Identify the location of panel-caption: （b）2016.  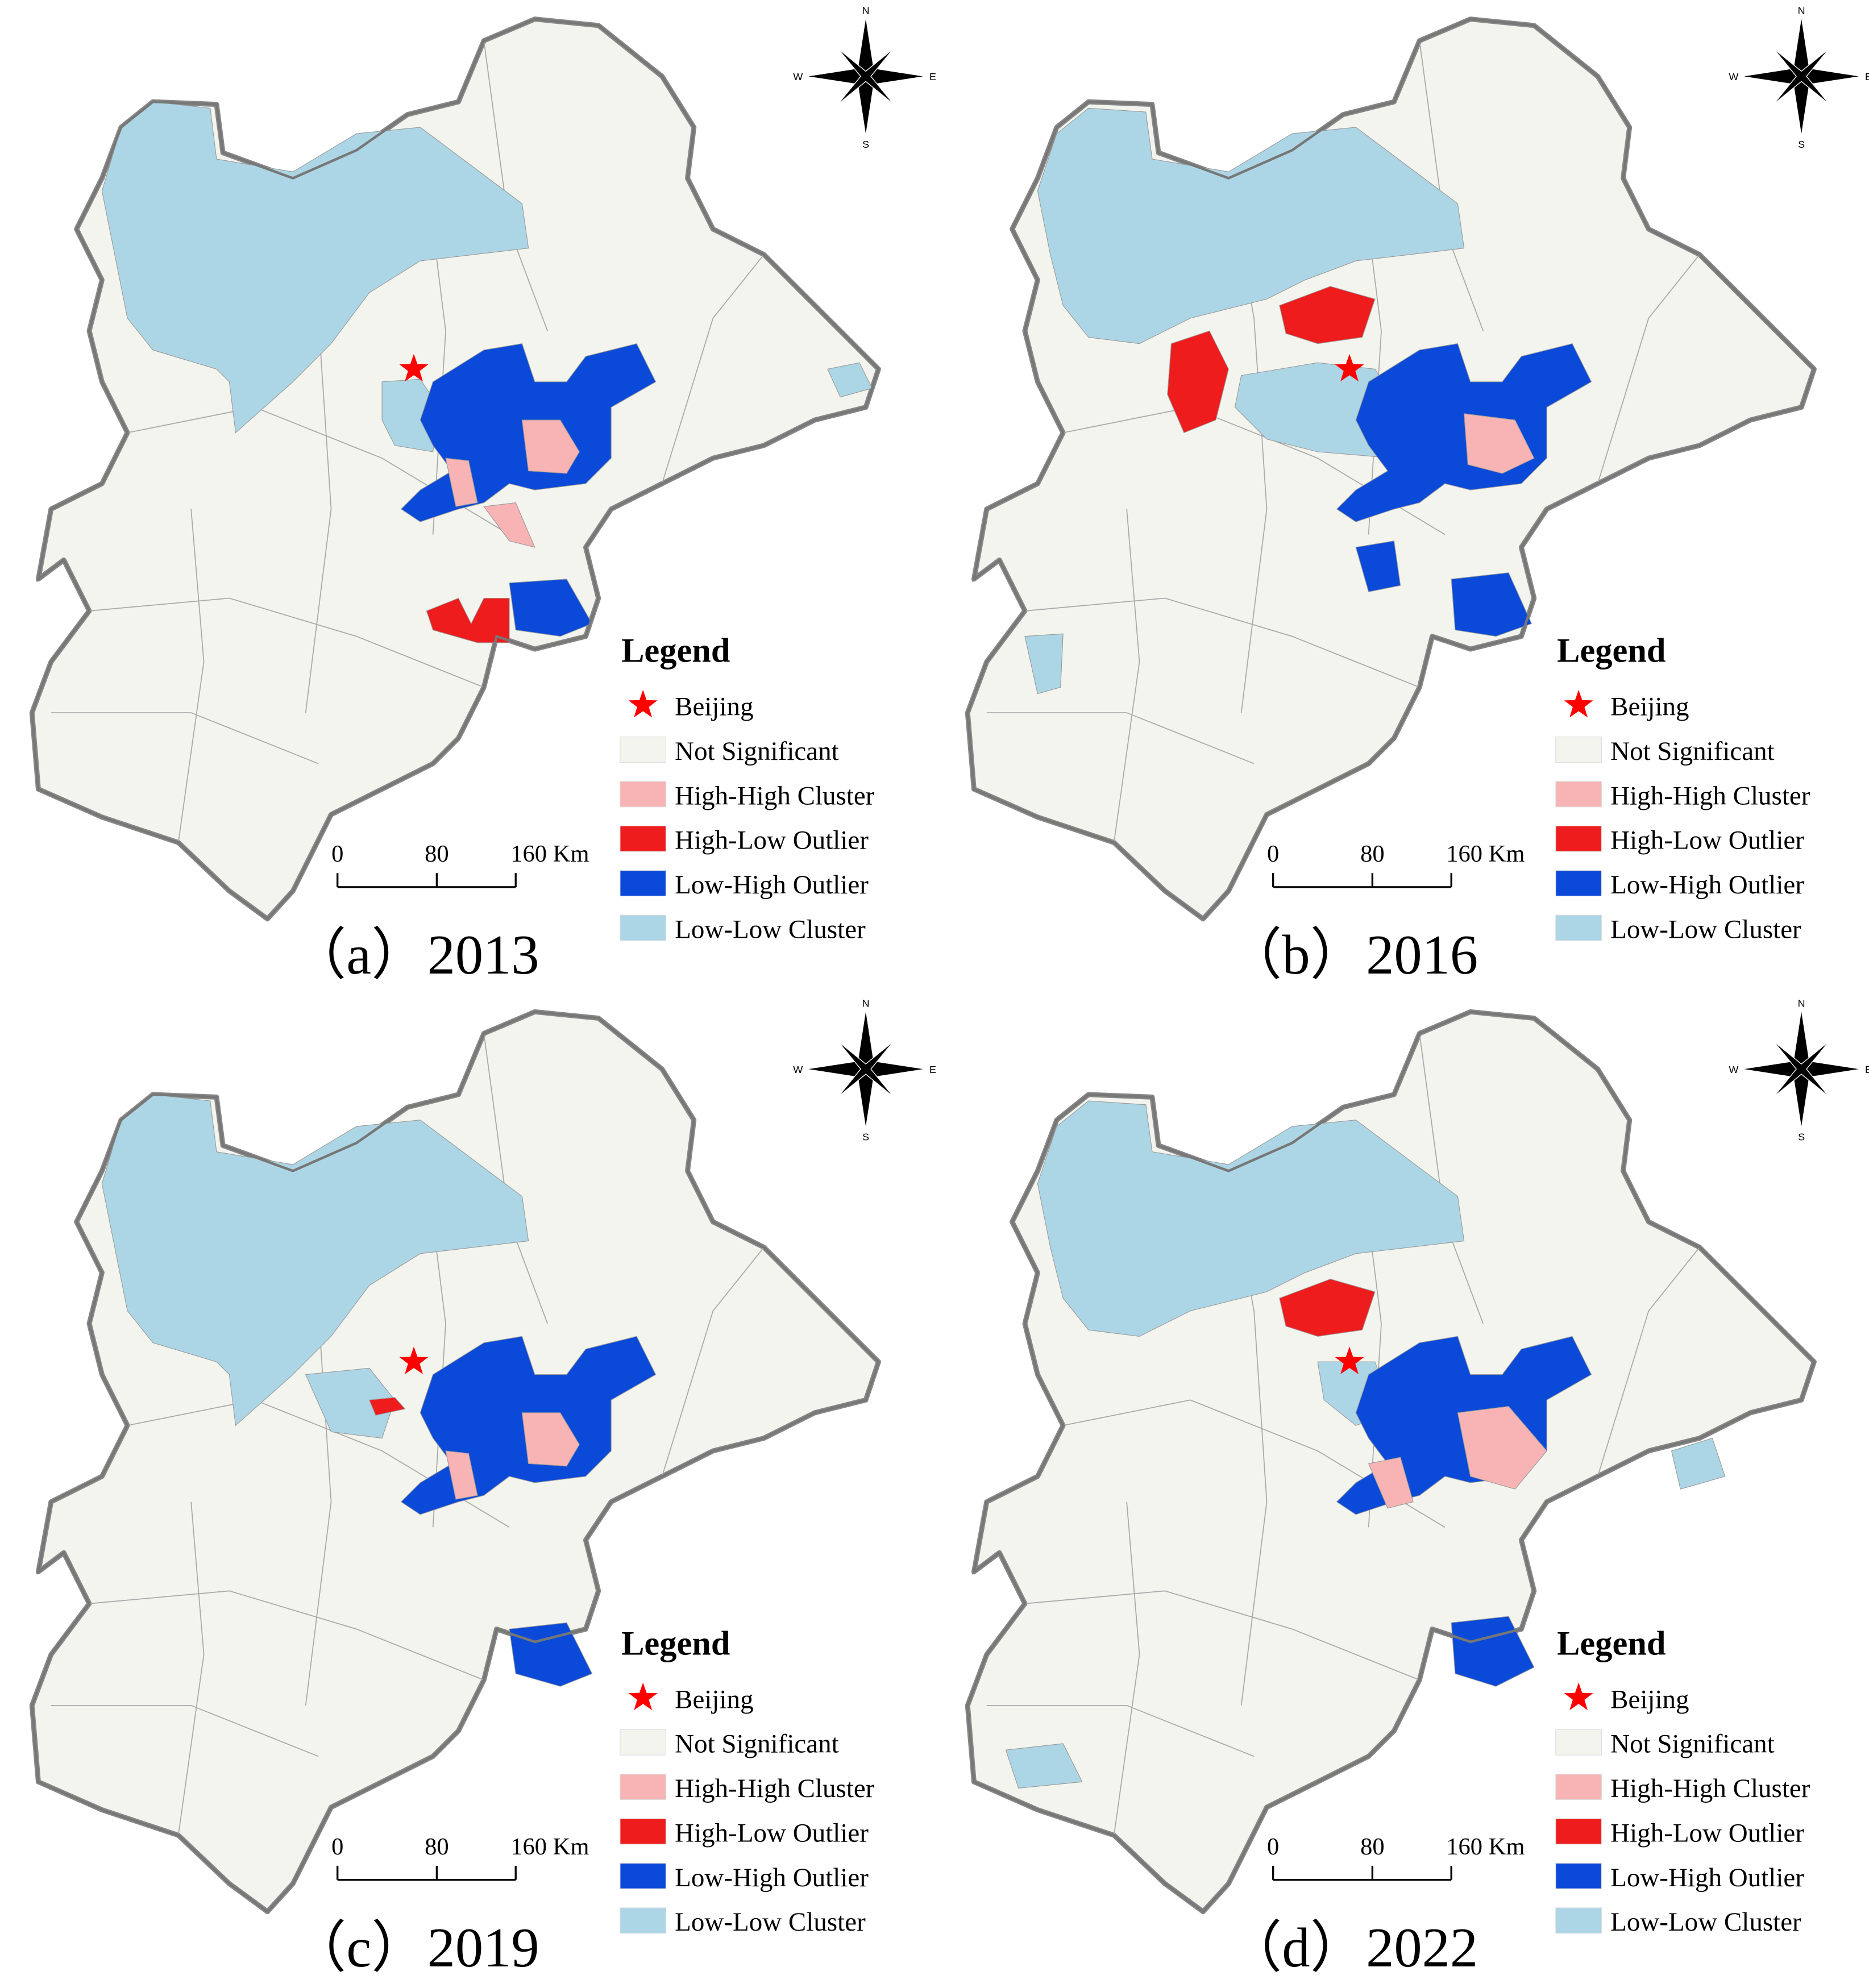
(1352, 955).